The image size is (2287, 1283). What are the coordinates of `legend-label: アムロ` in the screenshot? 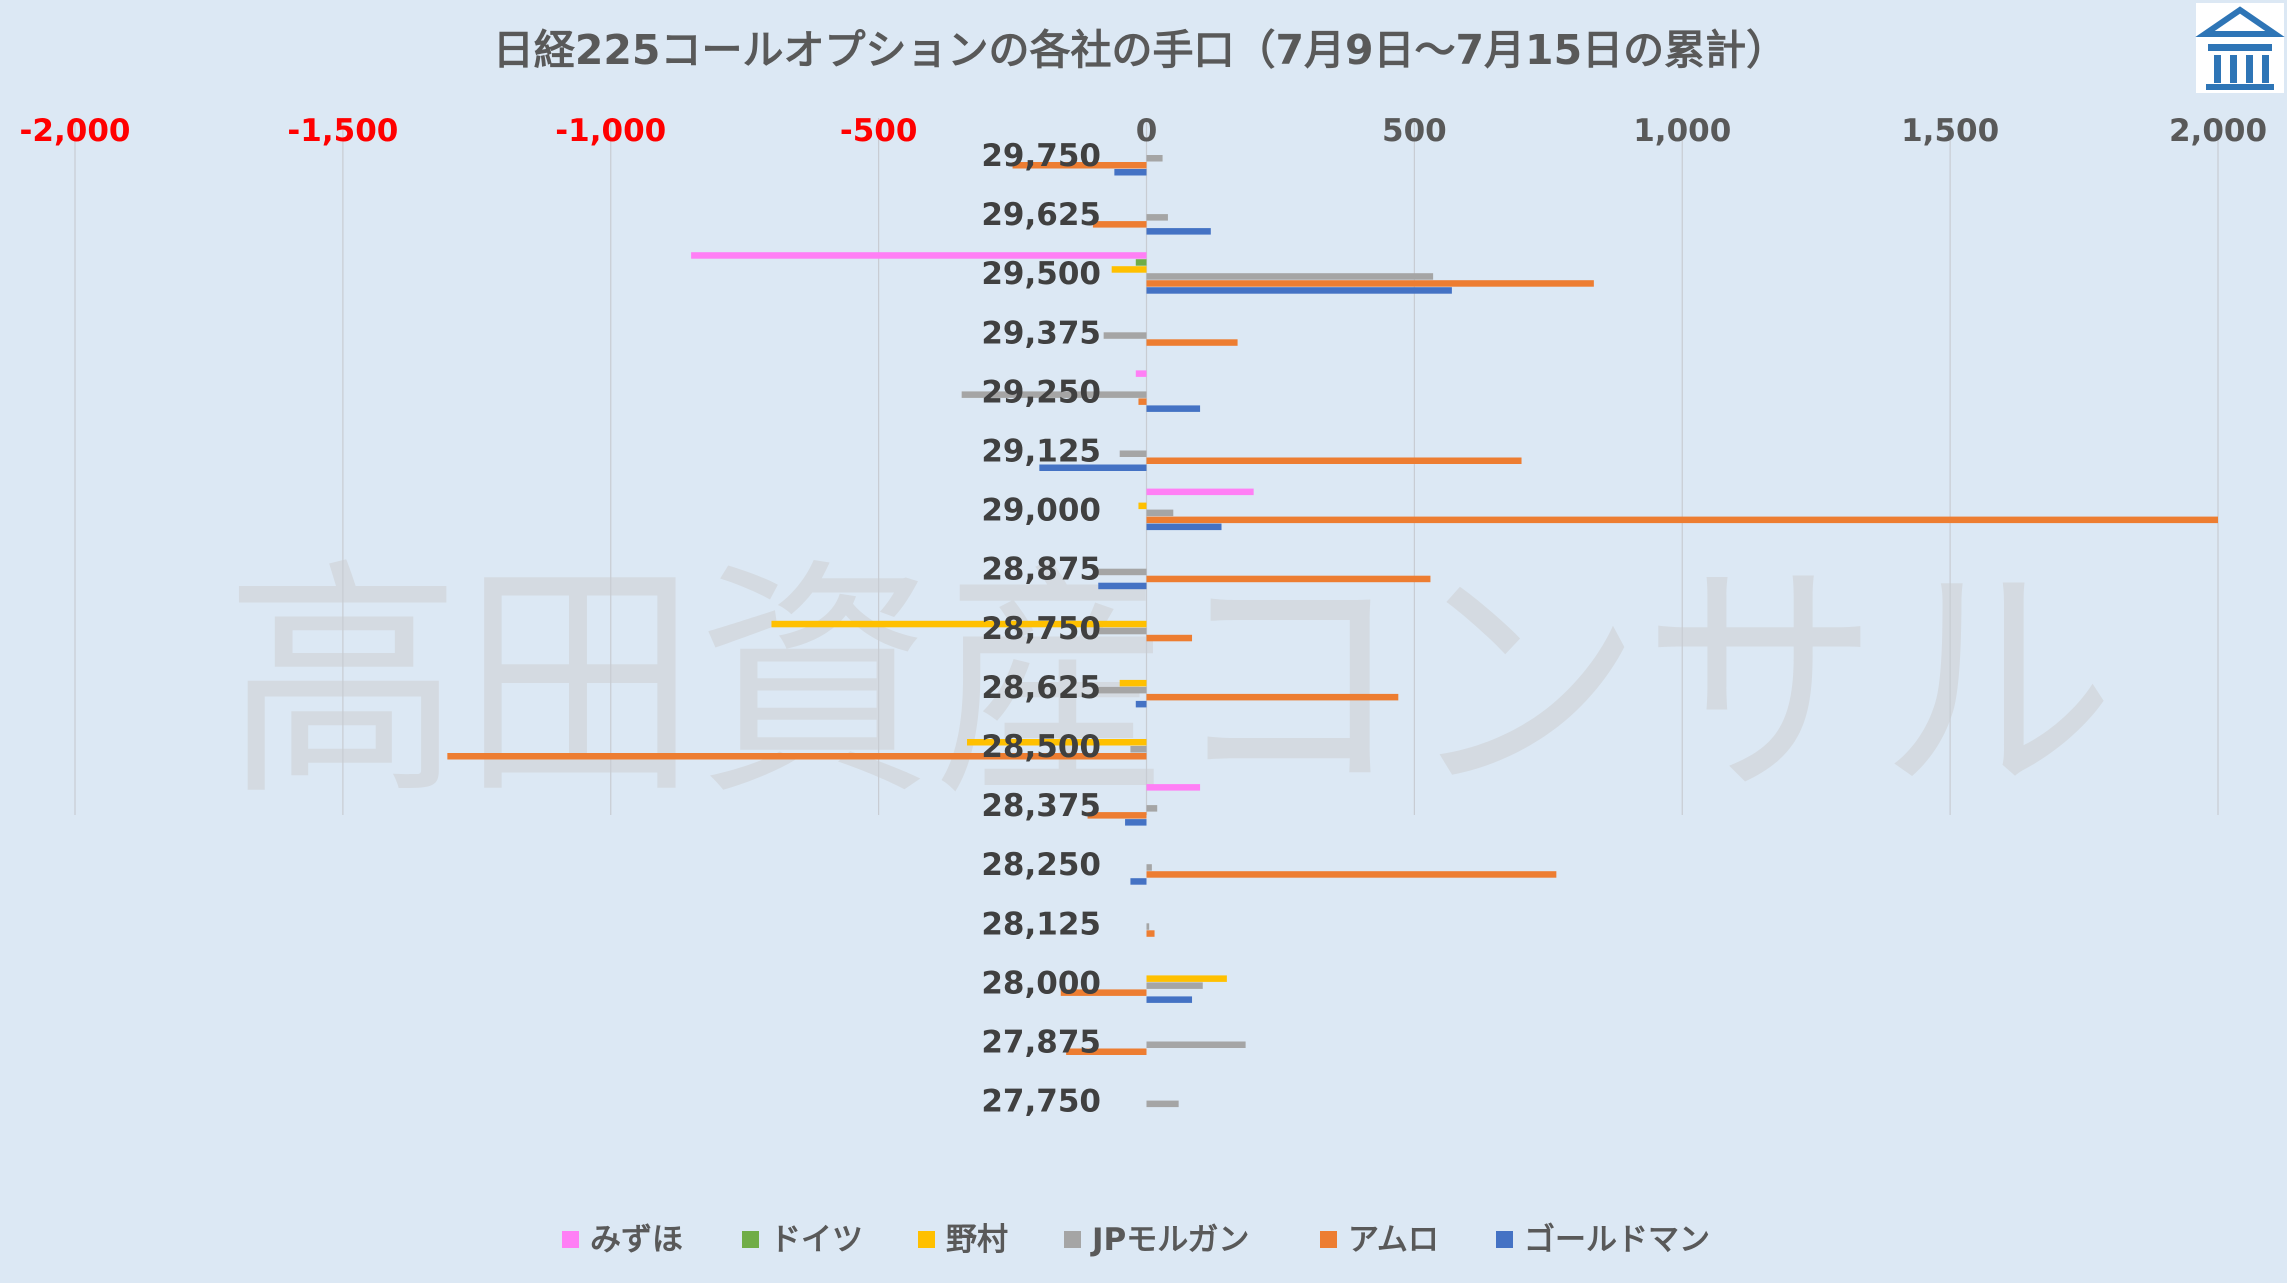 It's located at (1393, 1240).